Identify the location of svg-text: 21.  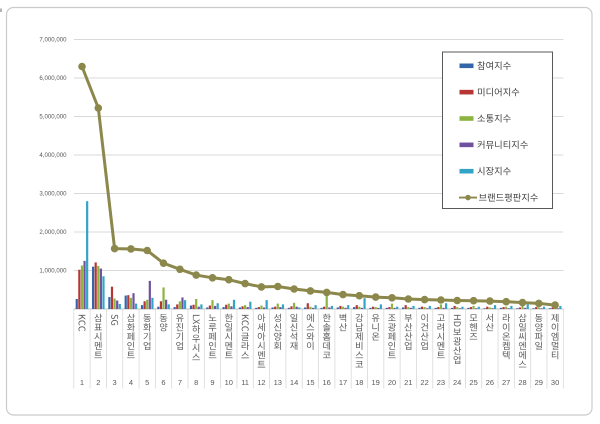
(408, 382).